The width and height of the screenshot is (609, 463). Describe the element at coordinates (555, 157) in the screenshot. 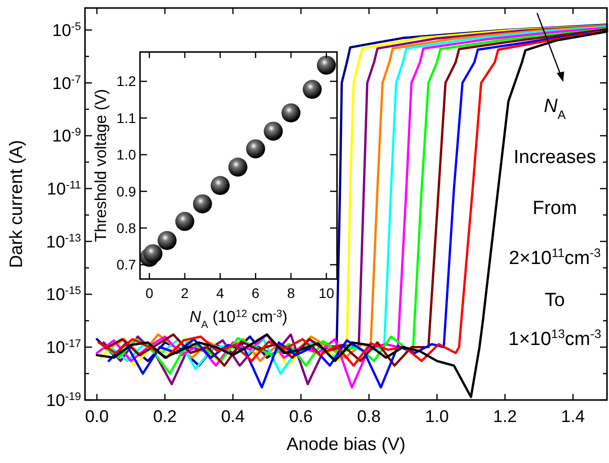

I see `annotation: Increases` at that location.